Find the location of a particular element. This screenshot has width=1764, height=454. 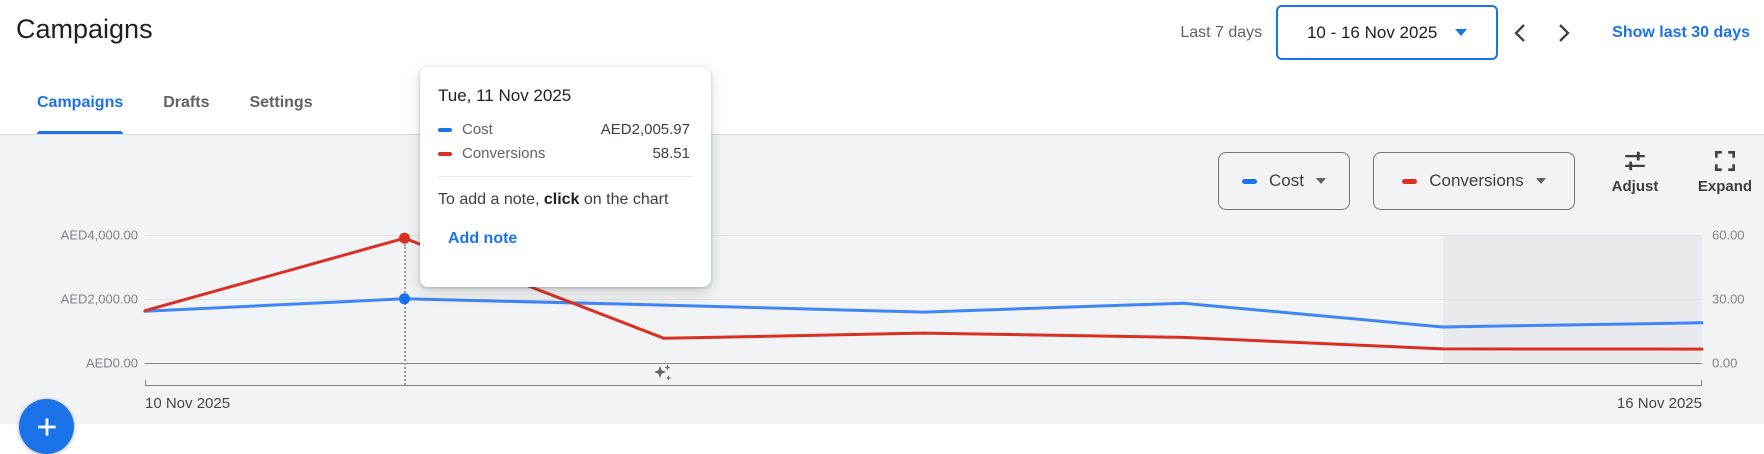

x-axis-label-start: 10 Nov 2025 is located at coordinates (188, 403).